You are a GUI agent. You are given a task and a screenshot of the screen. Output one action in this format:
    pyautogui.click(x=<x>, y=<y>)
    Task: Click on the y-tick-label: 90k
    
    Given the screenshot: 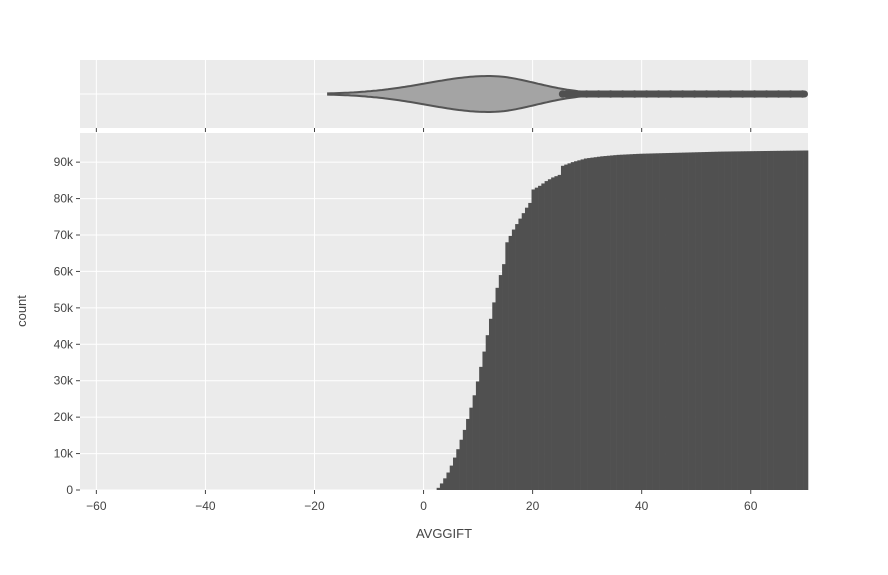 What is the action you would take?
    pyautogui.click(x=64, y=162)
    